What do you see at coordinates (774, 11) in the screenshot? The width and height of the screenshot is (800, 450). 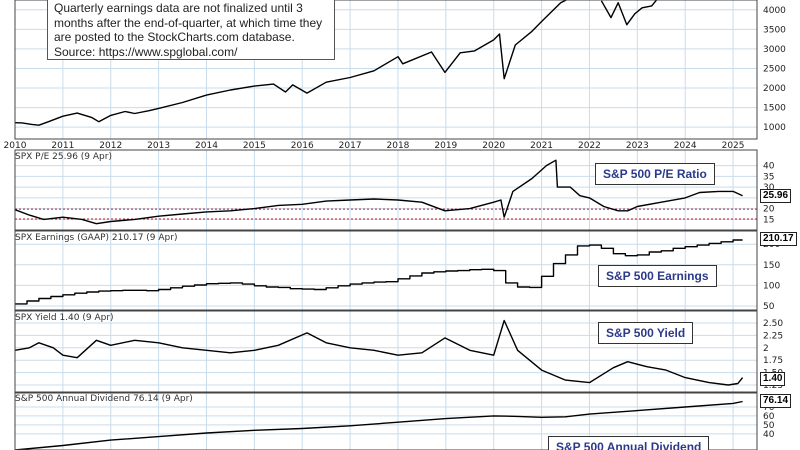 I see `y-tick-label: 4000` at bounding box center [774, 11].